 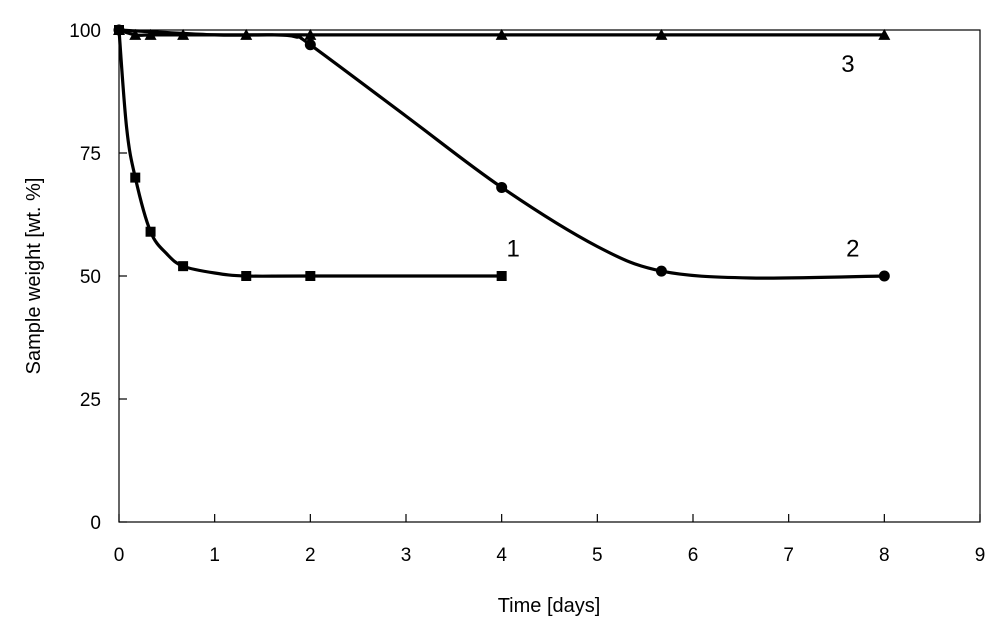 I want to click on y-axis-title: Sample weight [wt. %], so click(x=34, y=276).